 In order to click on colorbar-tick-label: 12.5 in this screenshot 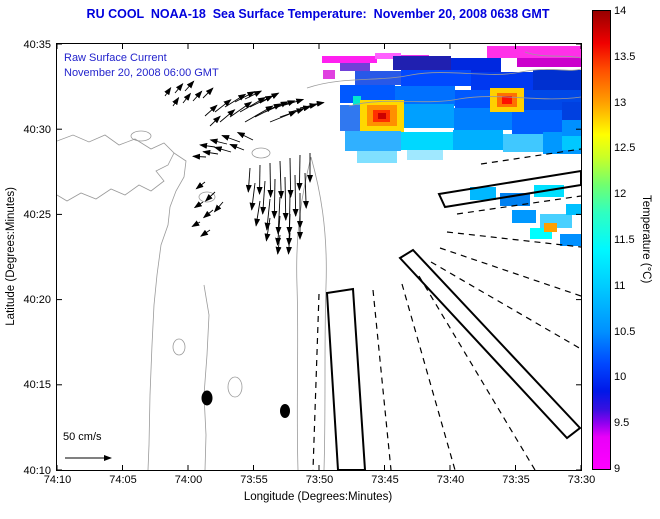, I will do `click(625, 148)`.